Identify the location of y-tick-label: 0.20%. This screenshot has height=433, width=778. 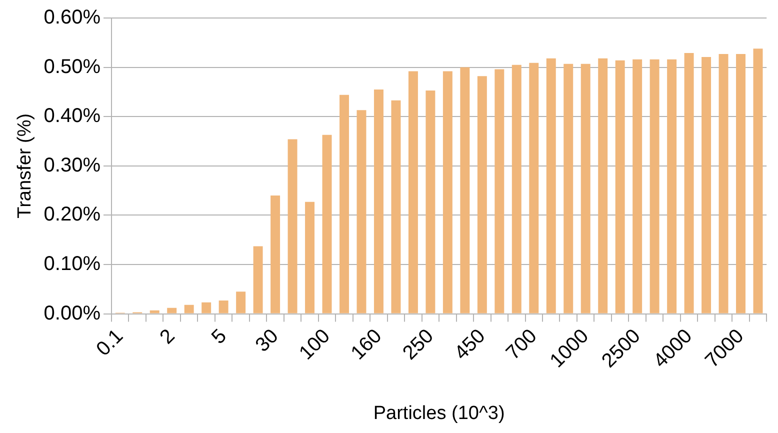
(72, 215).